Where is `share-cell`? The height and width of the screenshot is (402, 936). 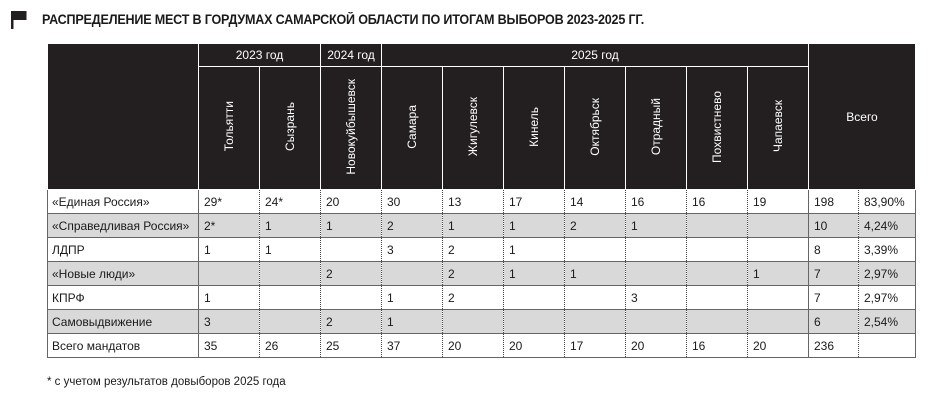 share-cell is located at coordinates (887, 345).